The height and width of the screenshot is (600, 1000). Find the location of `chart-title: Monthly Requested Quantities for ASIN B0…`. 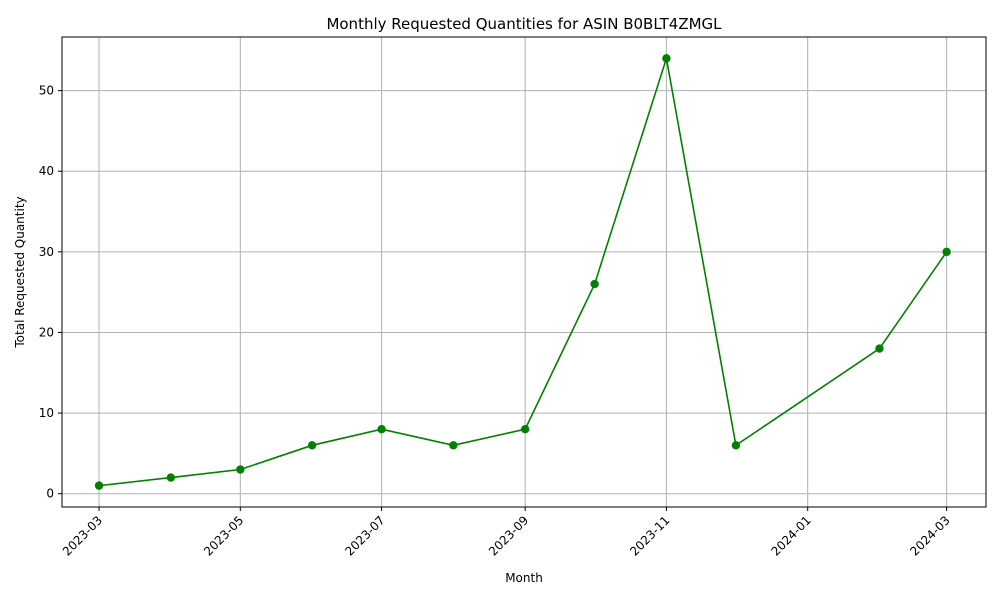

chart-title: Monthly Requested Quantities for ASIN B0… is located at coordinates (524, 24).